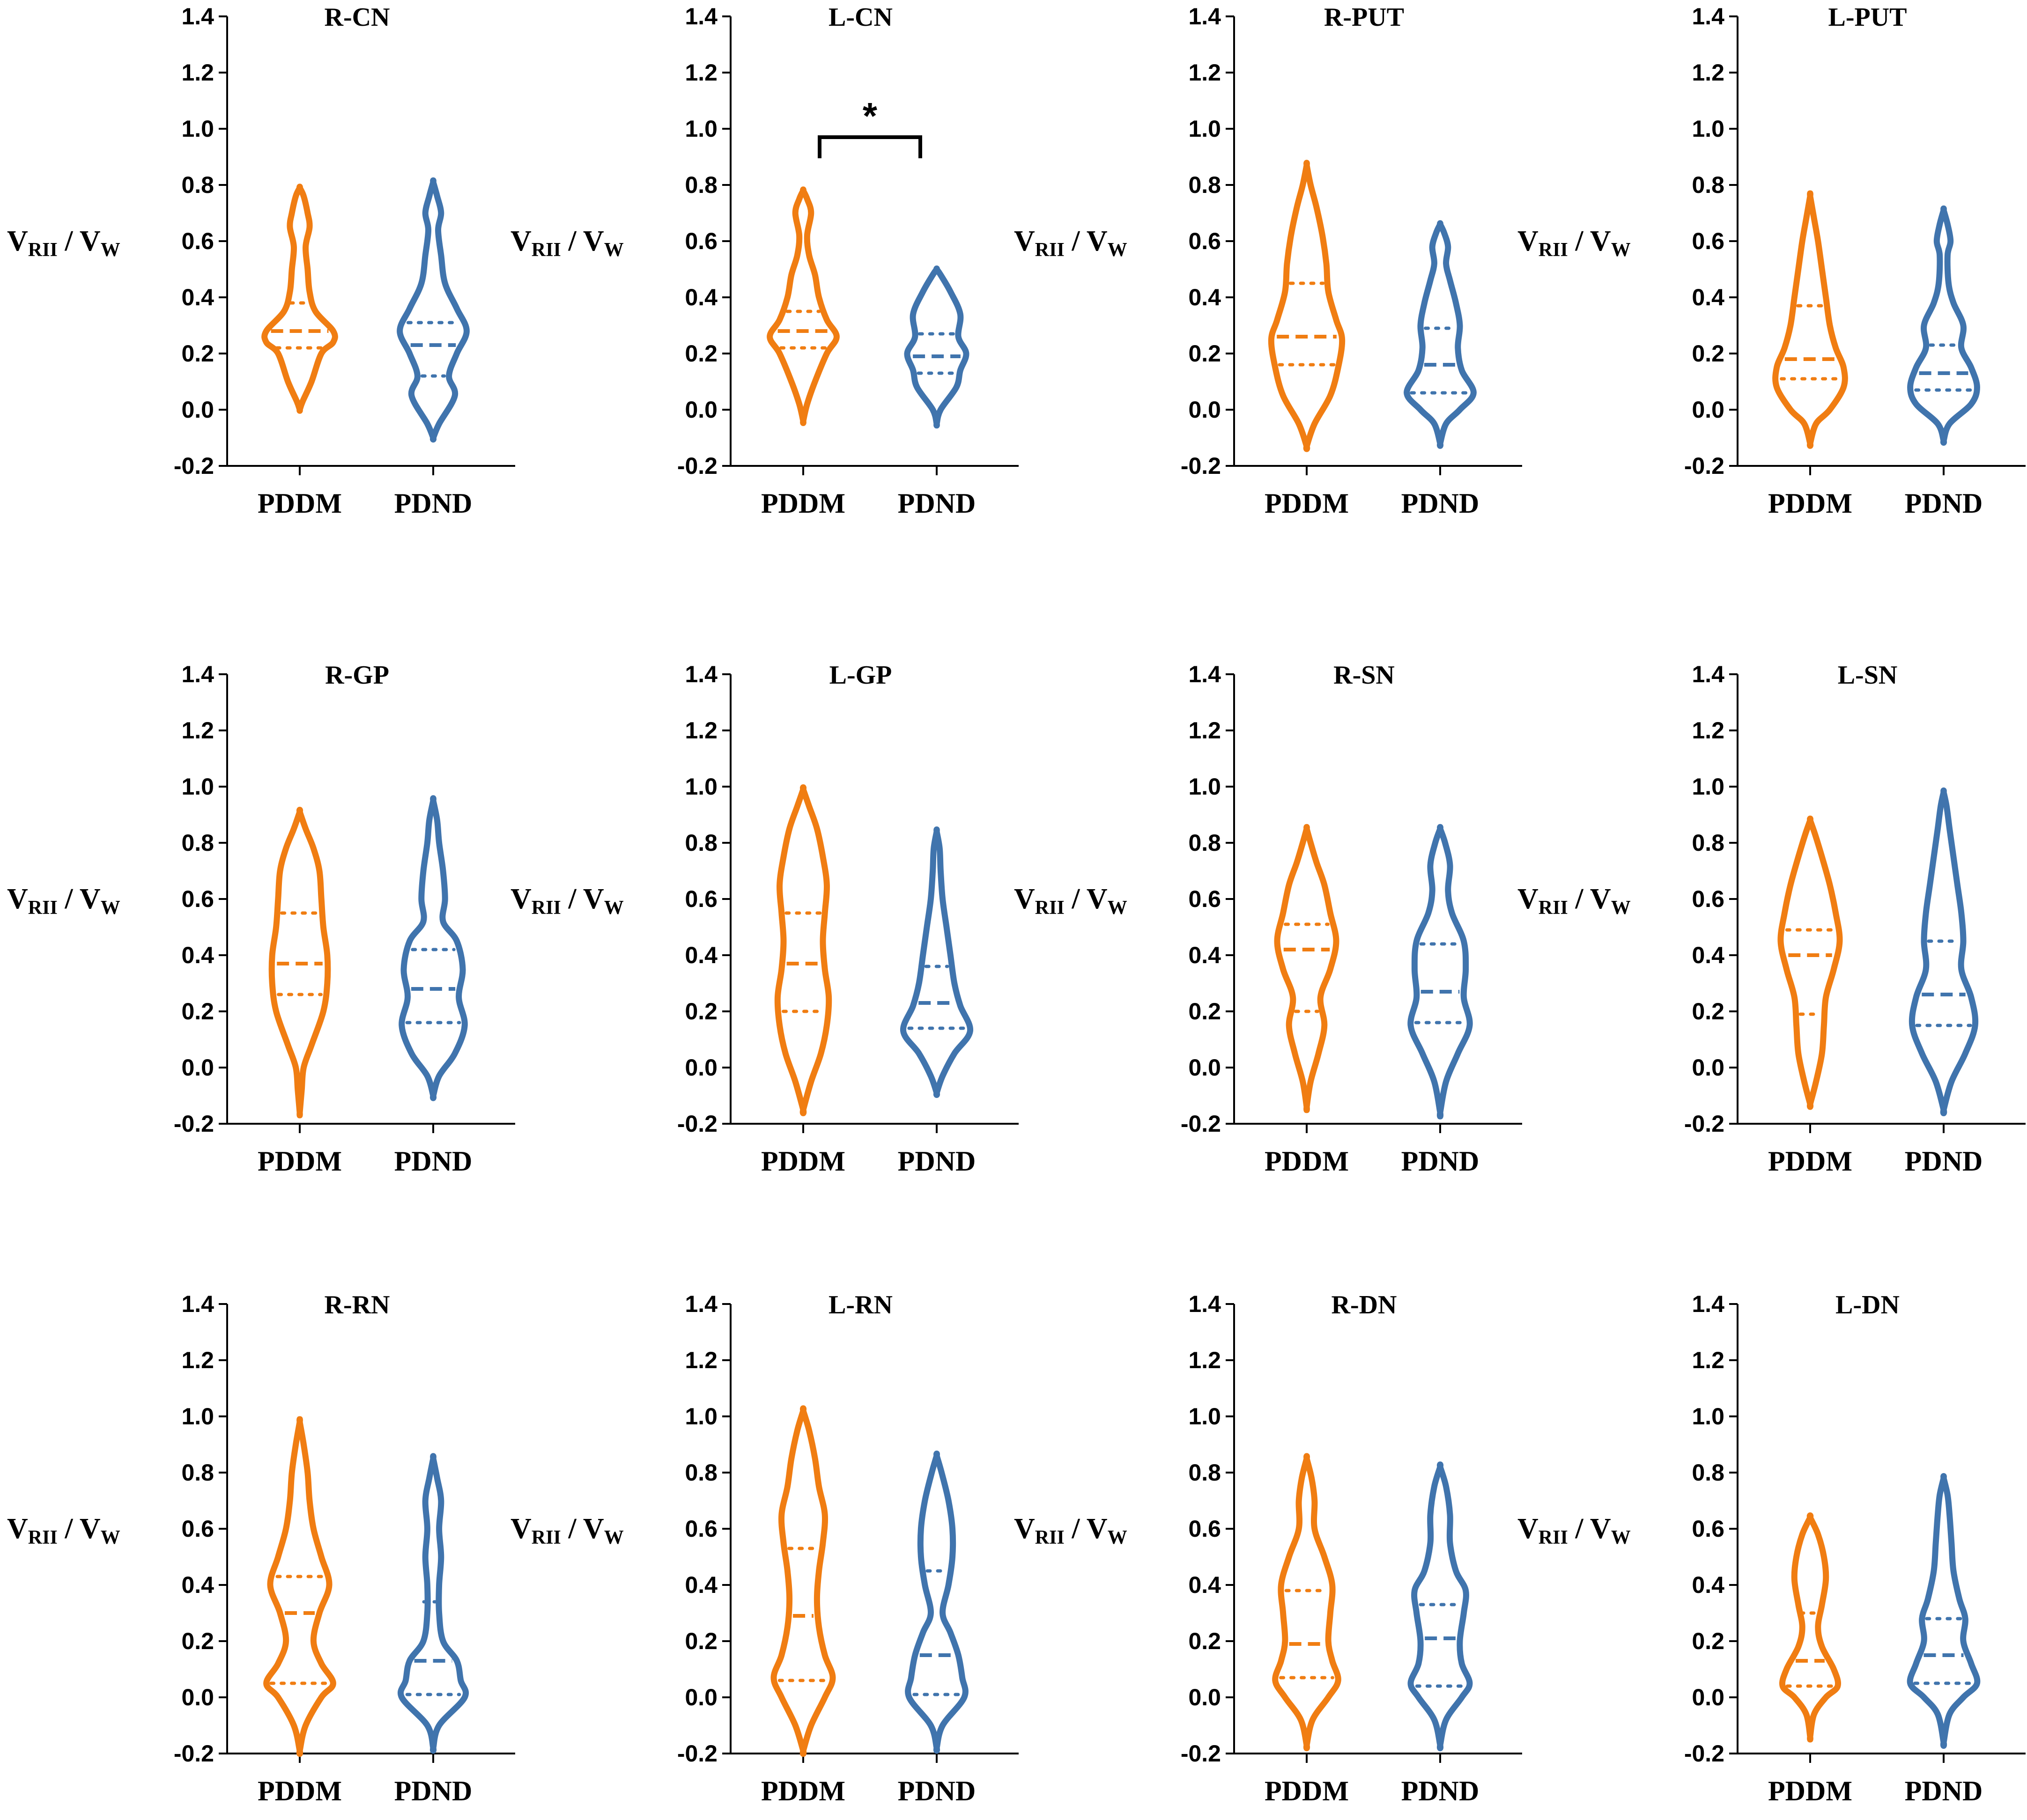 The height and width of the screenshot is (1820, 2027). I want to click on panel-title: L-CN, so click(861, 17).